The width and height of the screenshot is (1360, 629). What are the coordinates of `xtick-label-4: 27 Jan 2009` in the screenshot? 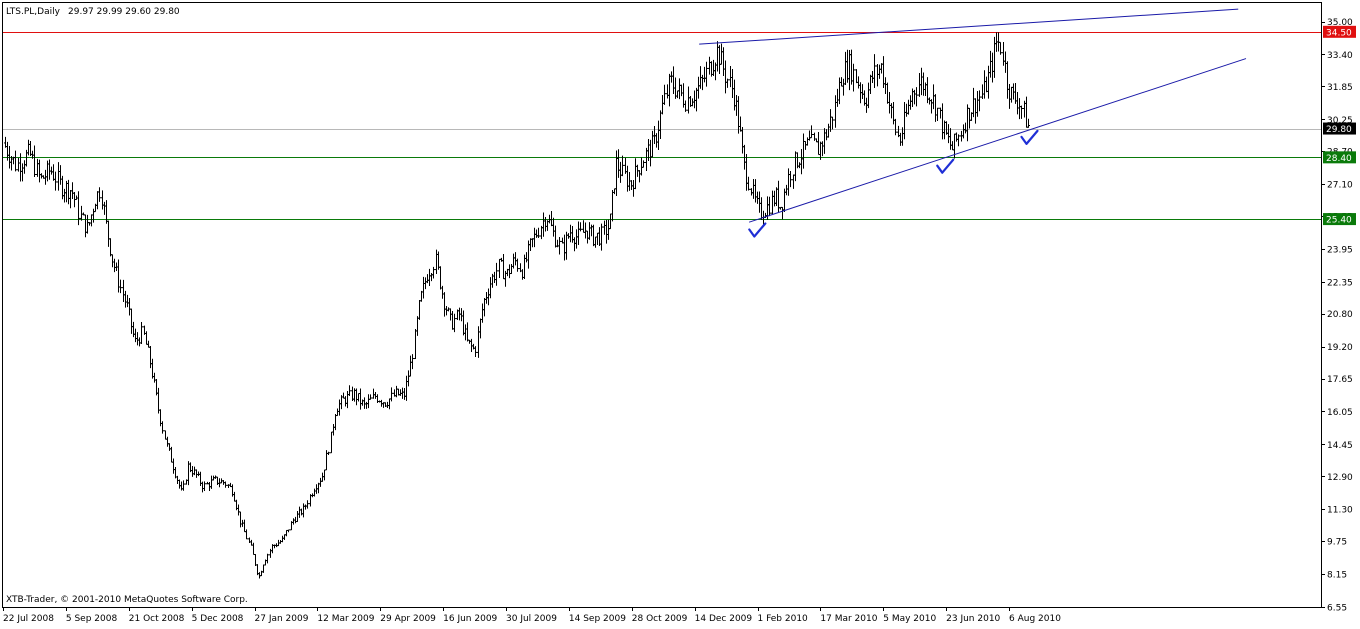 It's located at (282, 619).